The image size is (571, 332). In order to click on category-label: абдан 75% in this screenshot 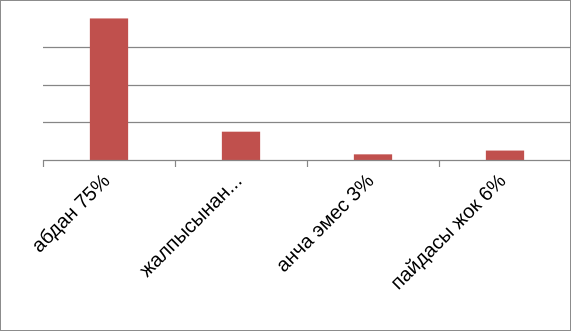, I will do `click(70, 213)`.